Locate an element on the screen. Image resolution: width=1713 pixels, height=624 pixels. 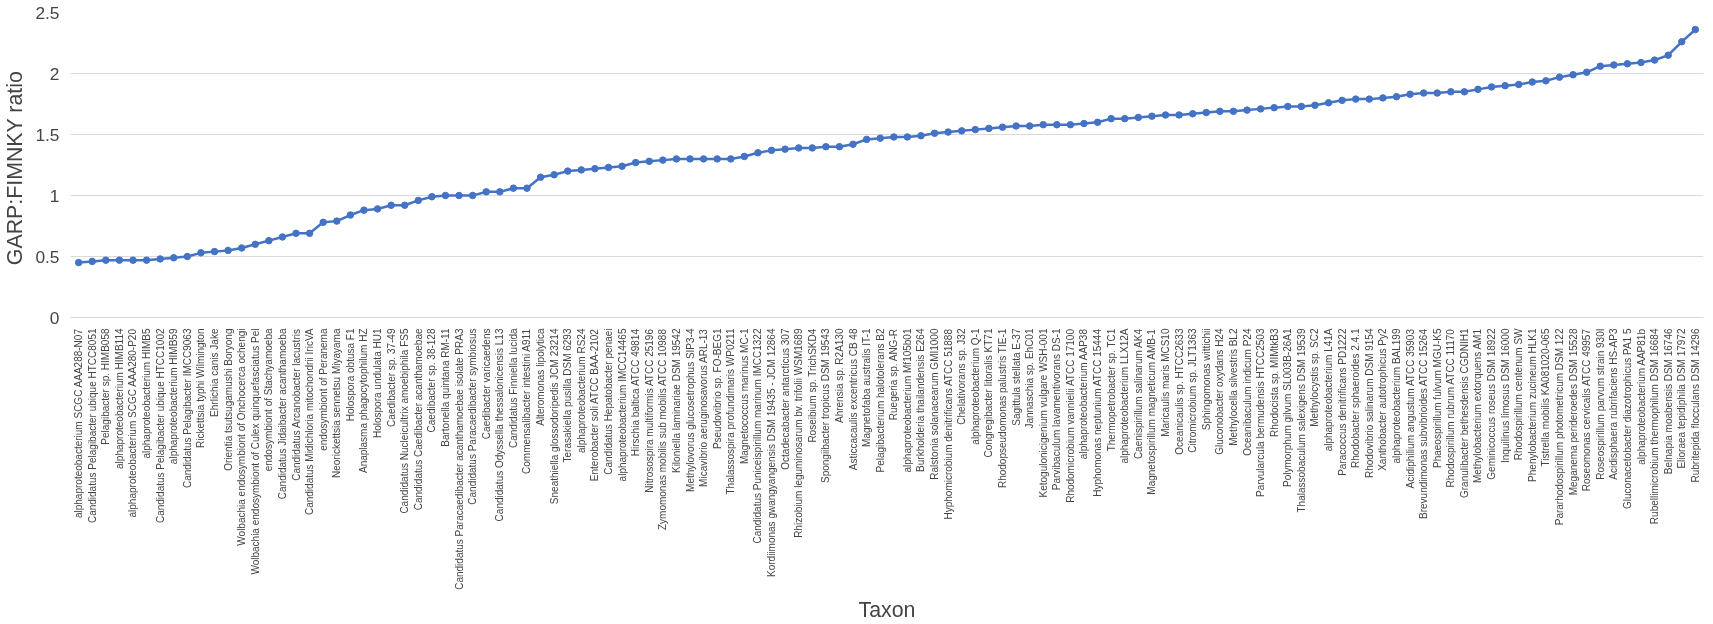
x-tick-label: Asticcacaulis excentricus CB 48 is located at coordinates (853, 399).